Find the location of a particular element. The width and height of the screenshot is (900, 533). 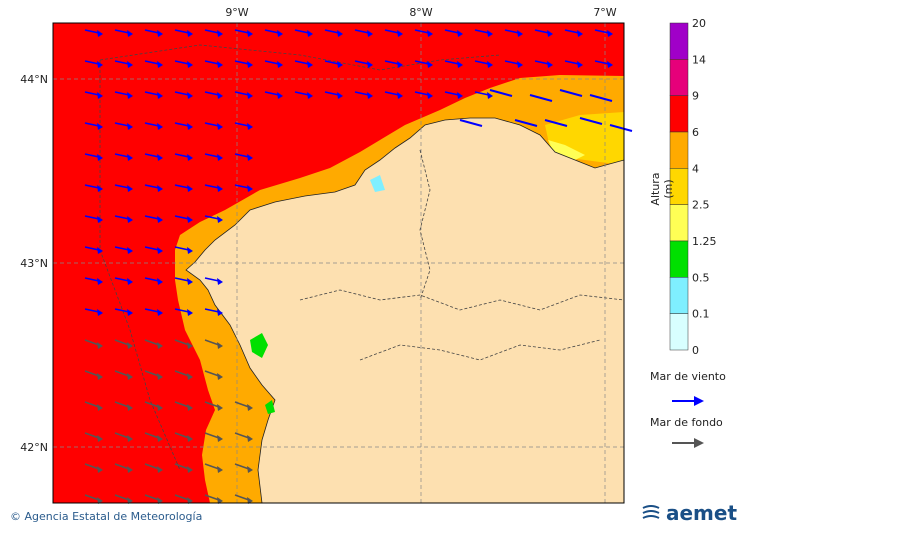

colorbar-tick-label: 0.1 is located at coordinates (701, 314).